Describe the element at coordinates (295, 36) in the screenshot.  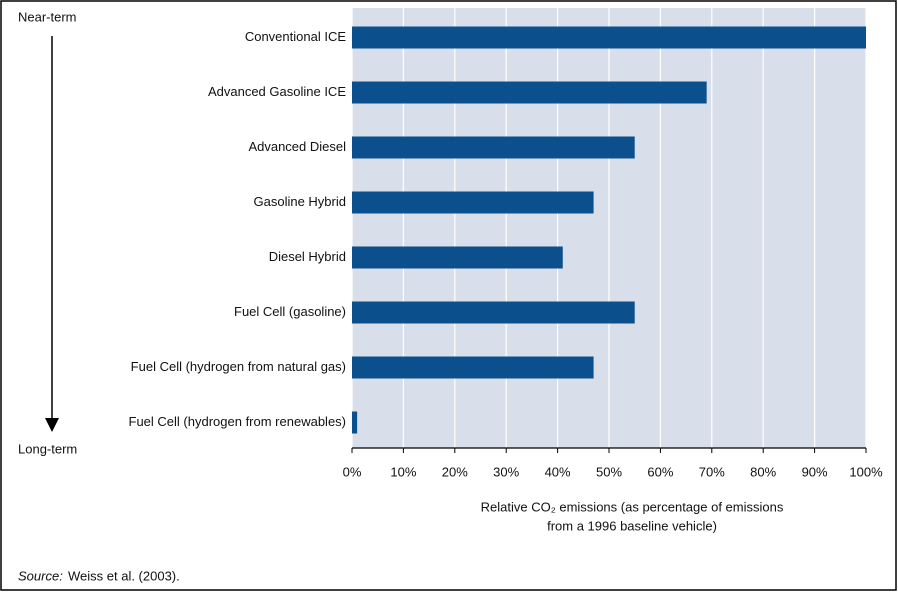
I see `y-tick-label: Conventional ICE` at that location.